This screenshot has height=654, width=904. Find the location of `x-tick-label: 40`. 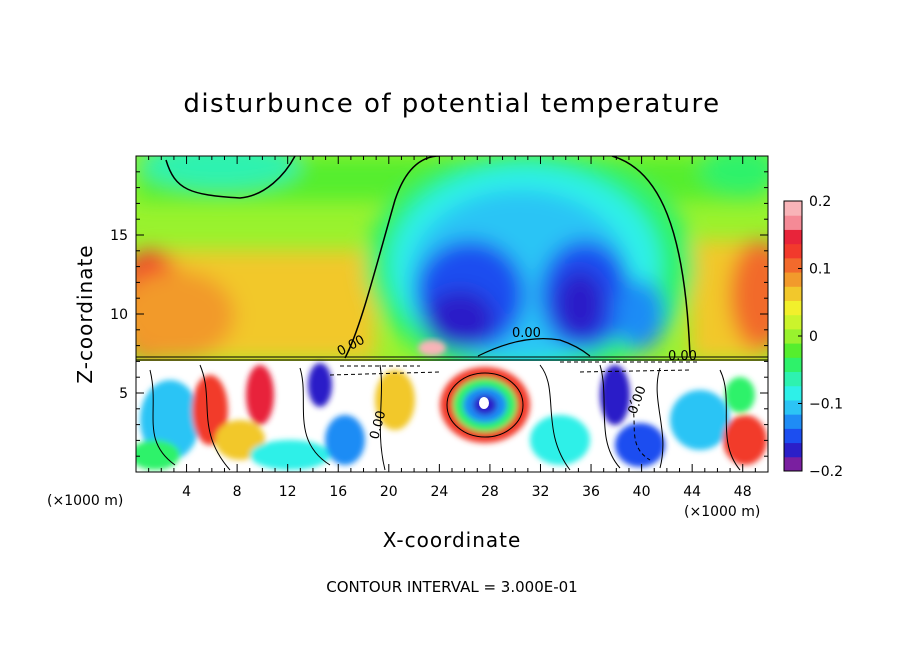

x-tick-label: 40 is located at coordinates (642, 492).